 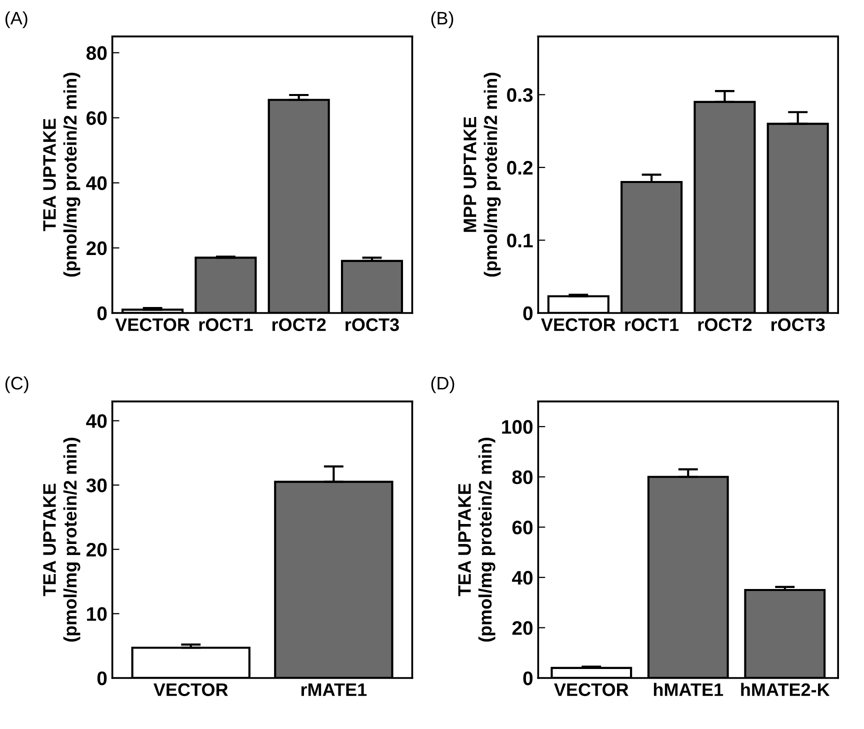 I want to click on chart-title: (B), so click(x=442, y=19).